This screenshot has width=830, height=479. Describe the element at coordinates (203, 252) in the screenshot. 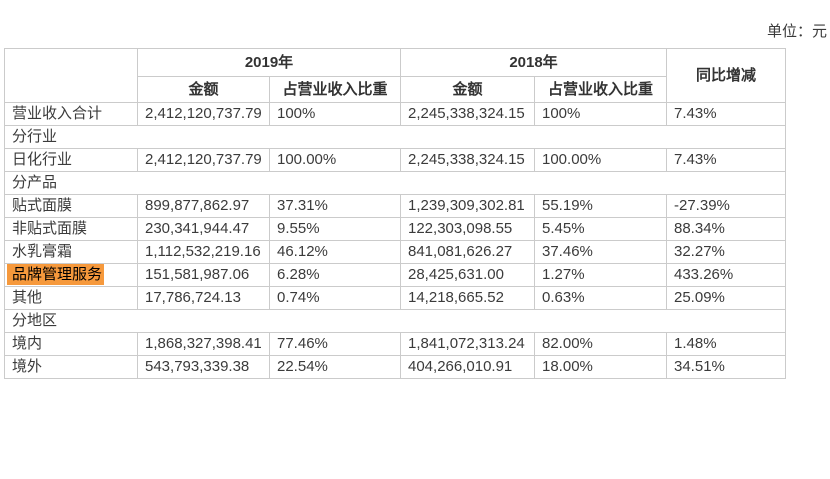

I see `cell-2019-amount: 1,112,532,219.16` at that location.